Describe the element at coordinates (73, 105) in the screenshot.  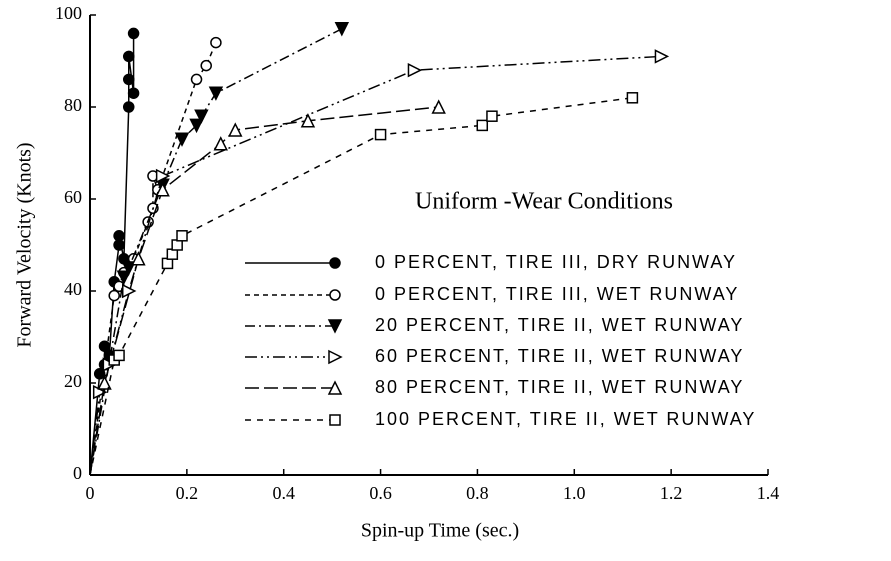
I see `y-tick-label: 80` at that location.